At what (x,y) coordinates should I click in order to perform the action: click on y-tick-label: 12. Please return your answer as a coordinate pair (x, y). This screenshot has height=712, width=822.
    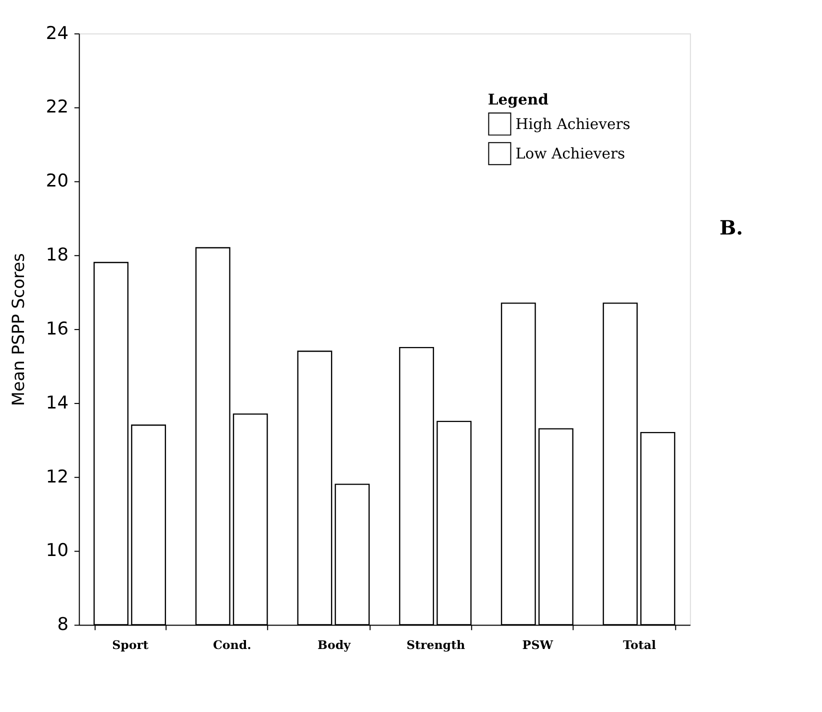
    Looking at the image, I should click on (57, 477).